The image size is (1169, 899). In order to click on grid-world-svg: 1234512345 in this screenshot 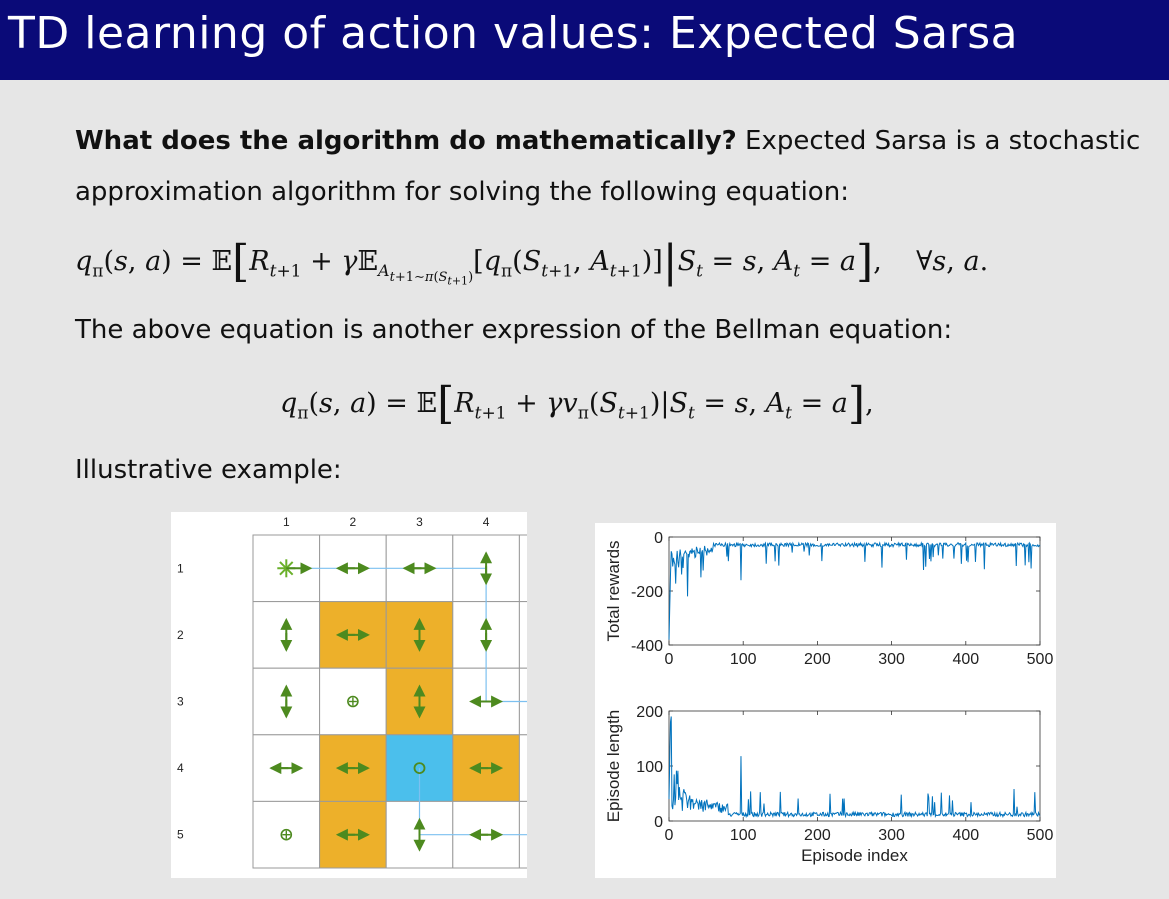, I will do `click(382, 692)`.